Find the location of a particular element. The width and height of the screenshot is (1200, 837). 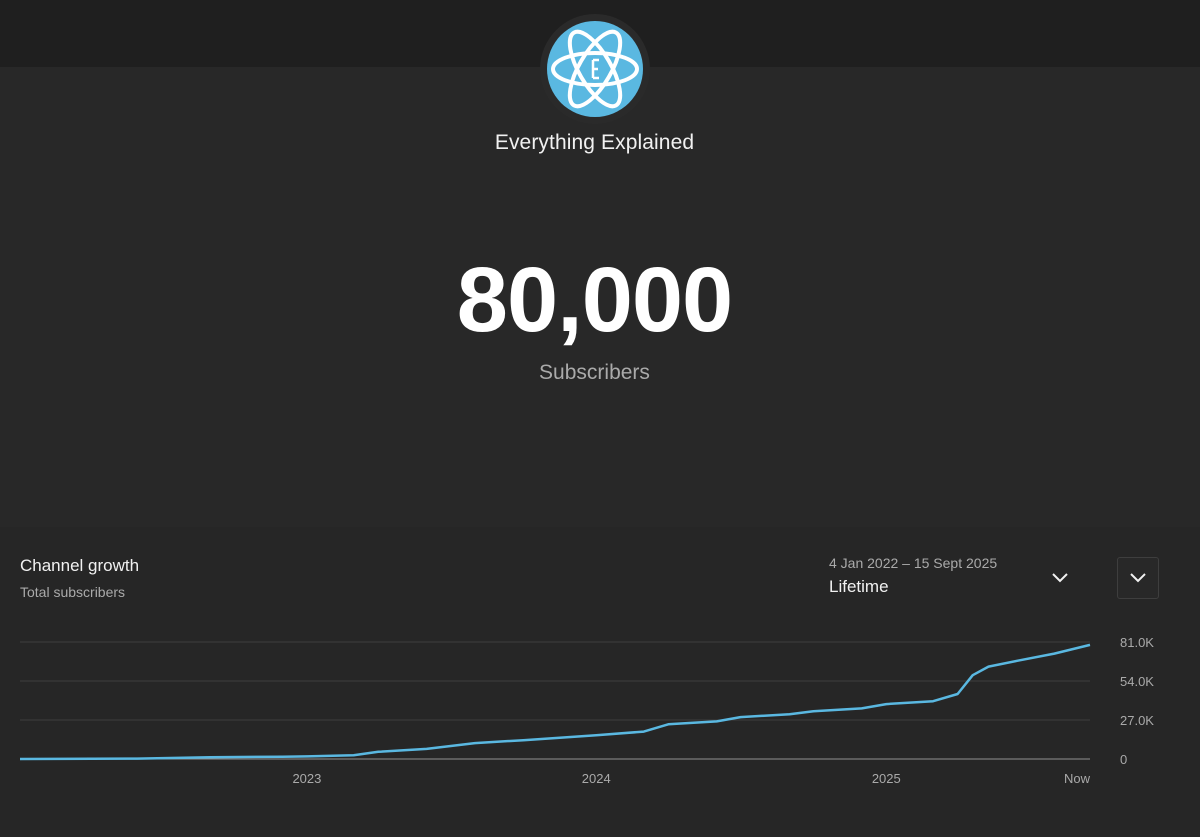

subscriber-label: Subscribers is located at coordinates (594, 372).